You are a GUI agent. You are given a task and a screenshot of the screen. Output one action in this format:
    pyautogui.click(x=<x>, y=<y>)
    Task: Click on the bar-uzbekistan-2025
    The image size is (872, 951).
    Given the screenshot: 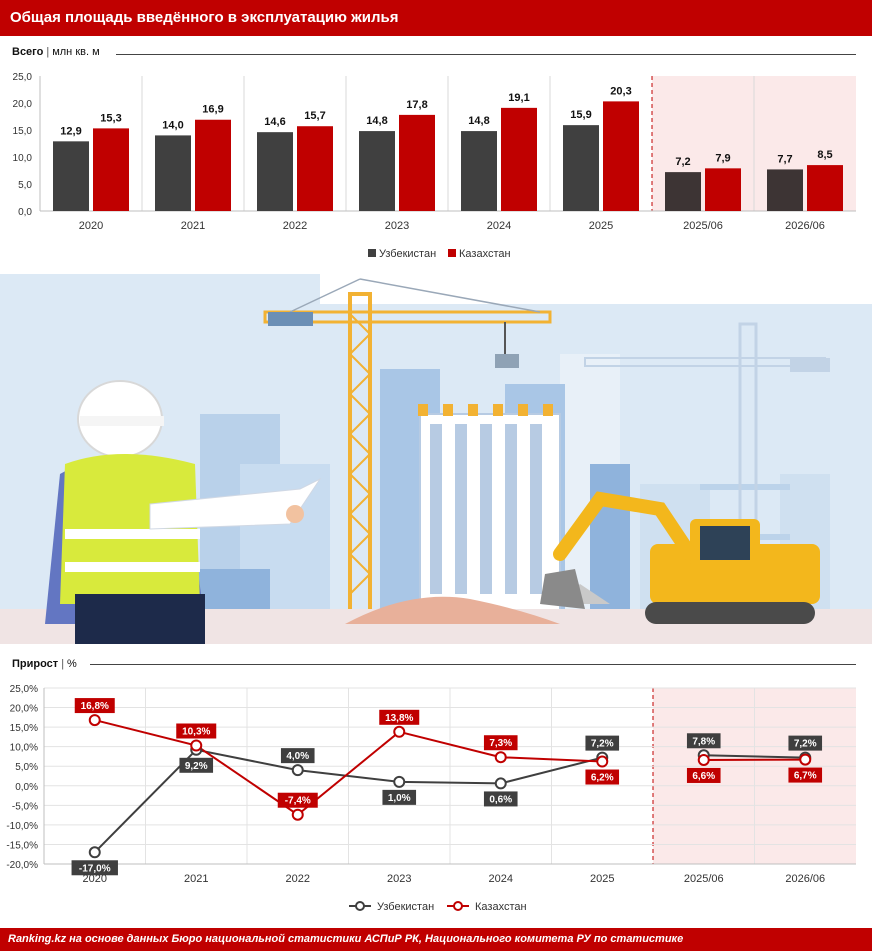 What is the action you would take?
    pyautogui.click(x=581, y=168)
    